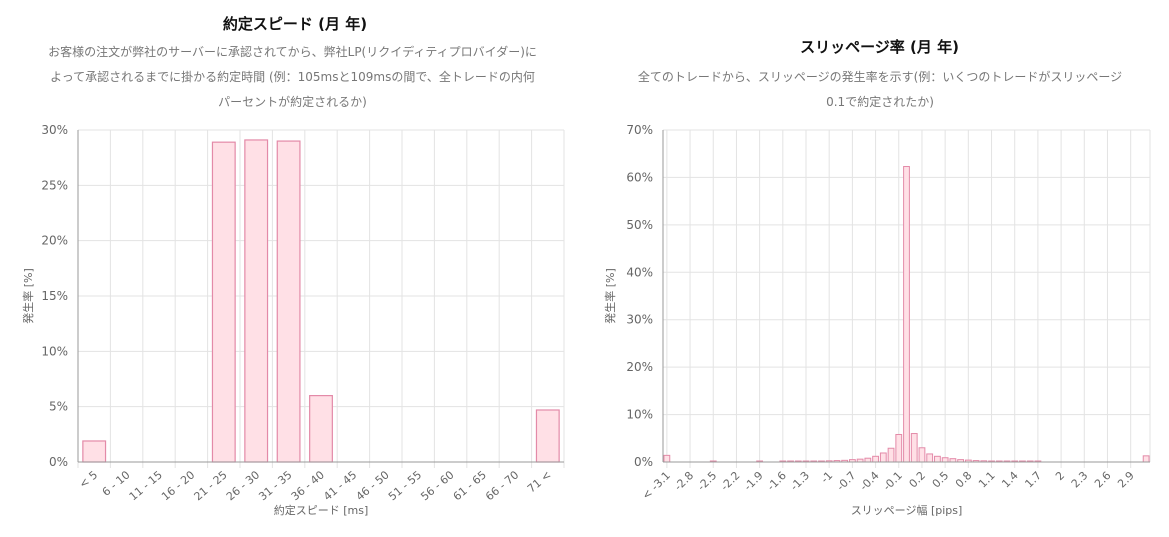 The width and height of the screenshot is (1169, 537). What do you see at coordinates (639, 225) in the screenshot?
I see `y-tick-label: 50%` at bounding box center [639, 225].